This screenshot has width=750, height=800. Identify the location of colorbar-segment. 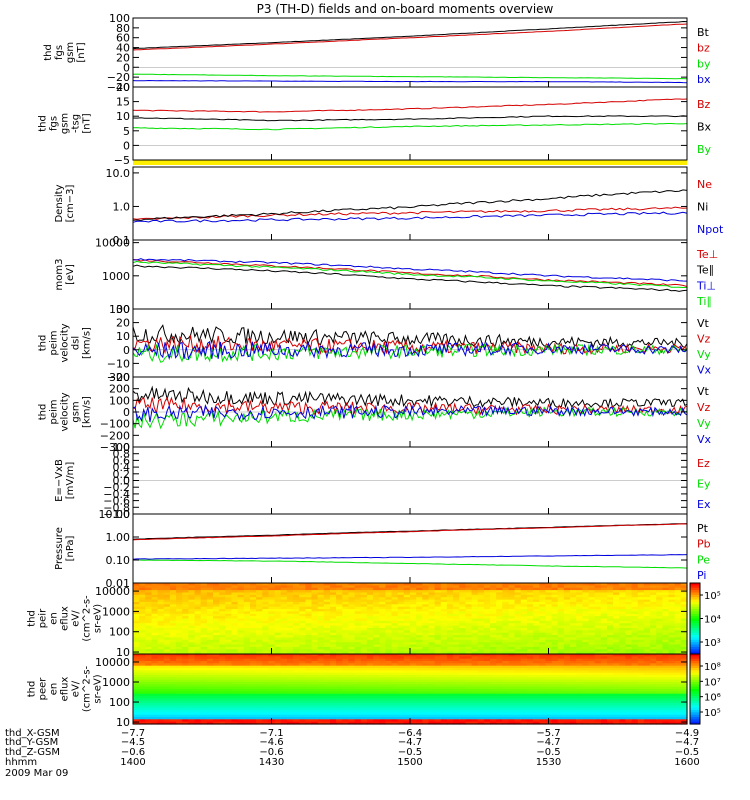
(695, 639).